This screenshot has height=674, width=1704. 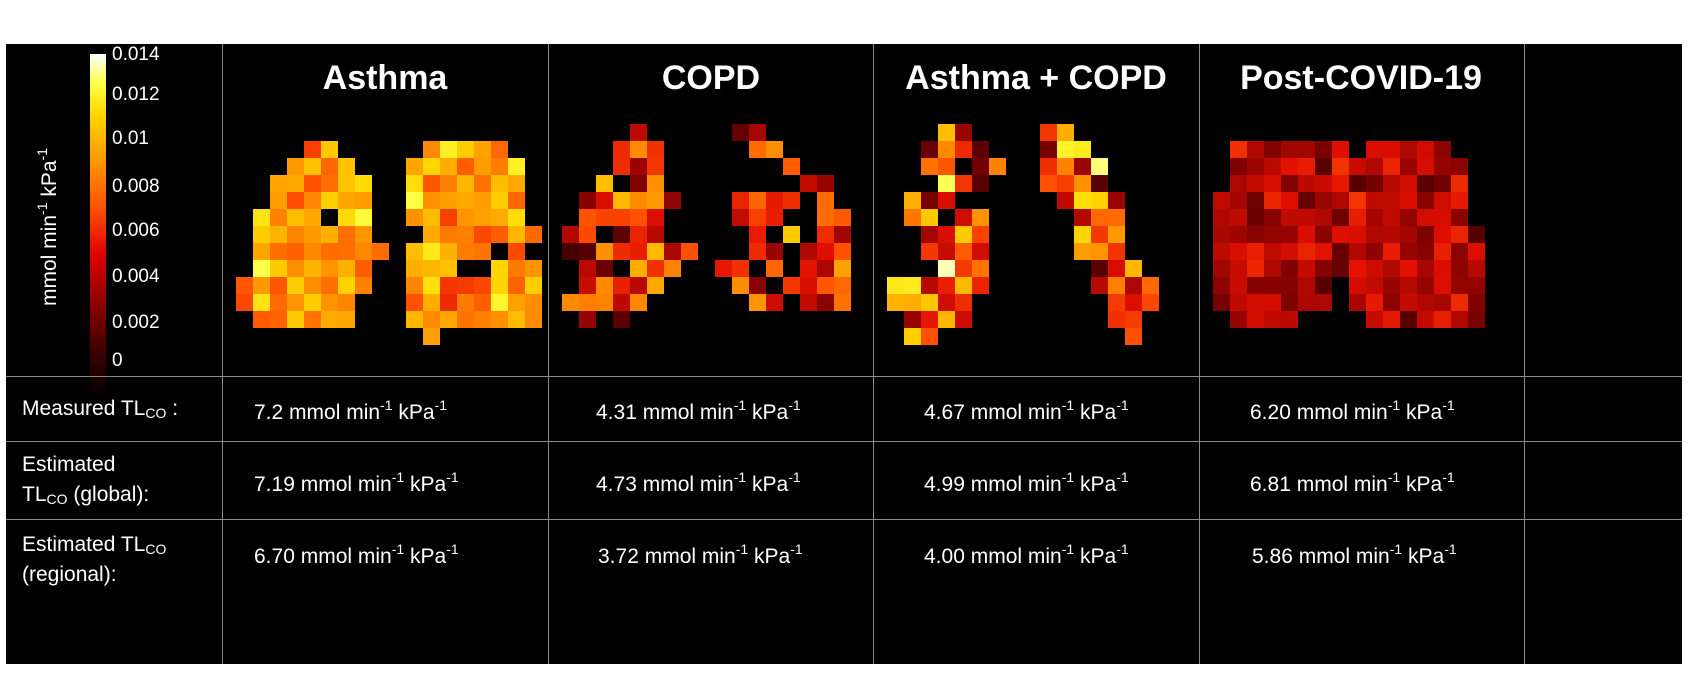 What do you see at coordinates (1352, 482) in the screenshot?
I see `value-estimated-global: 6.81 mmol min-1 kPa-1` at bounding box center [1352, 482].